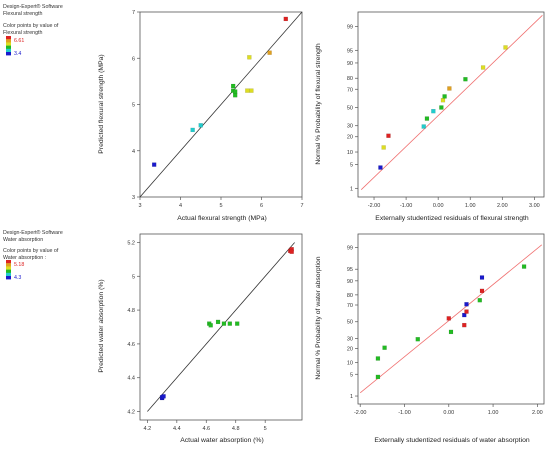 The image size is (550, 453). I want to click on legend-min-value: 4.3, so click(17, 278).